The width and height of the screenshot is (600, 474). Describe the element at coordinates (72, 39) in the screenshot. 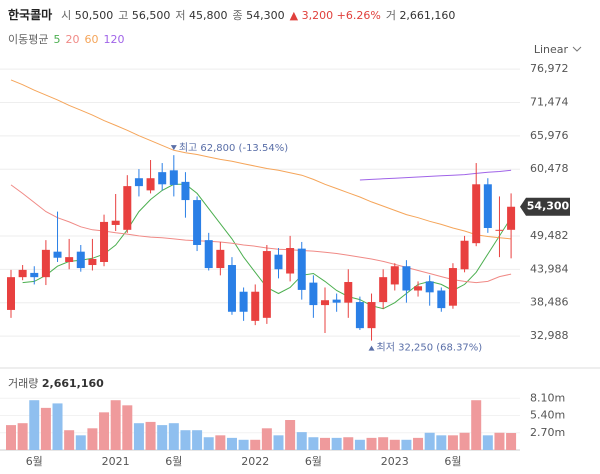

I see `legend-entry: 20` at that location.